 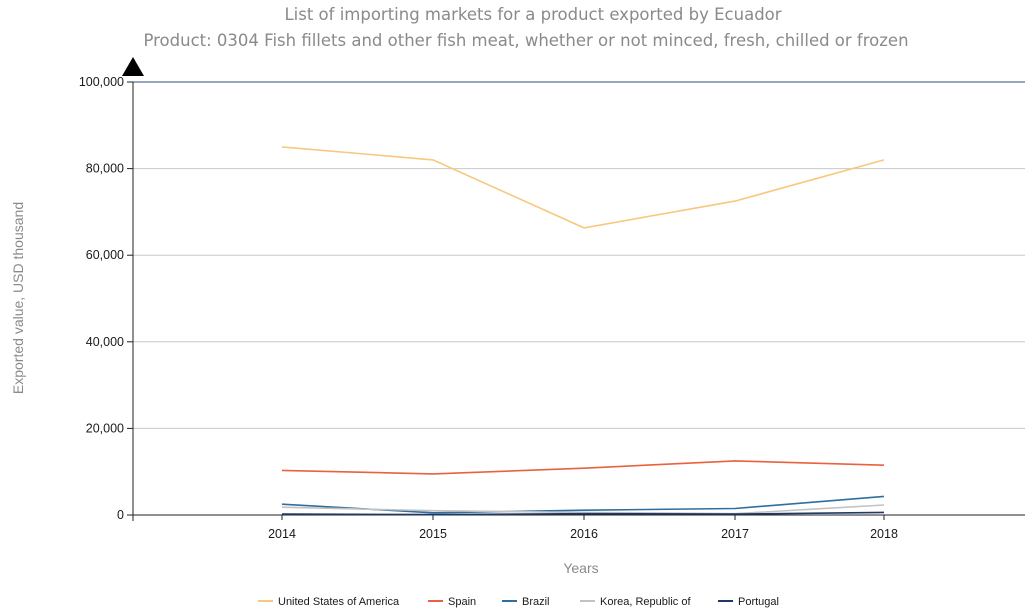 I want to click on y-axis-arrow-icon, so click(x=133, y=66).